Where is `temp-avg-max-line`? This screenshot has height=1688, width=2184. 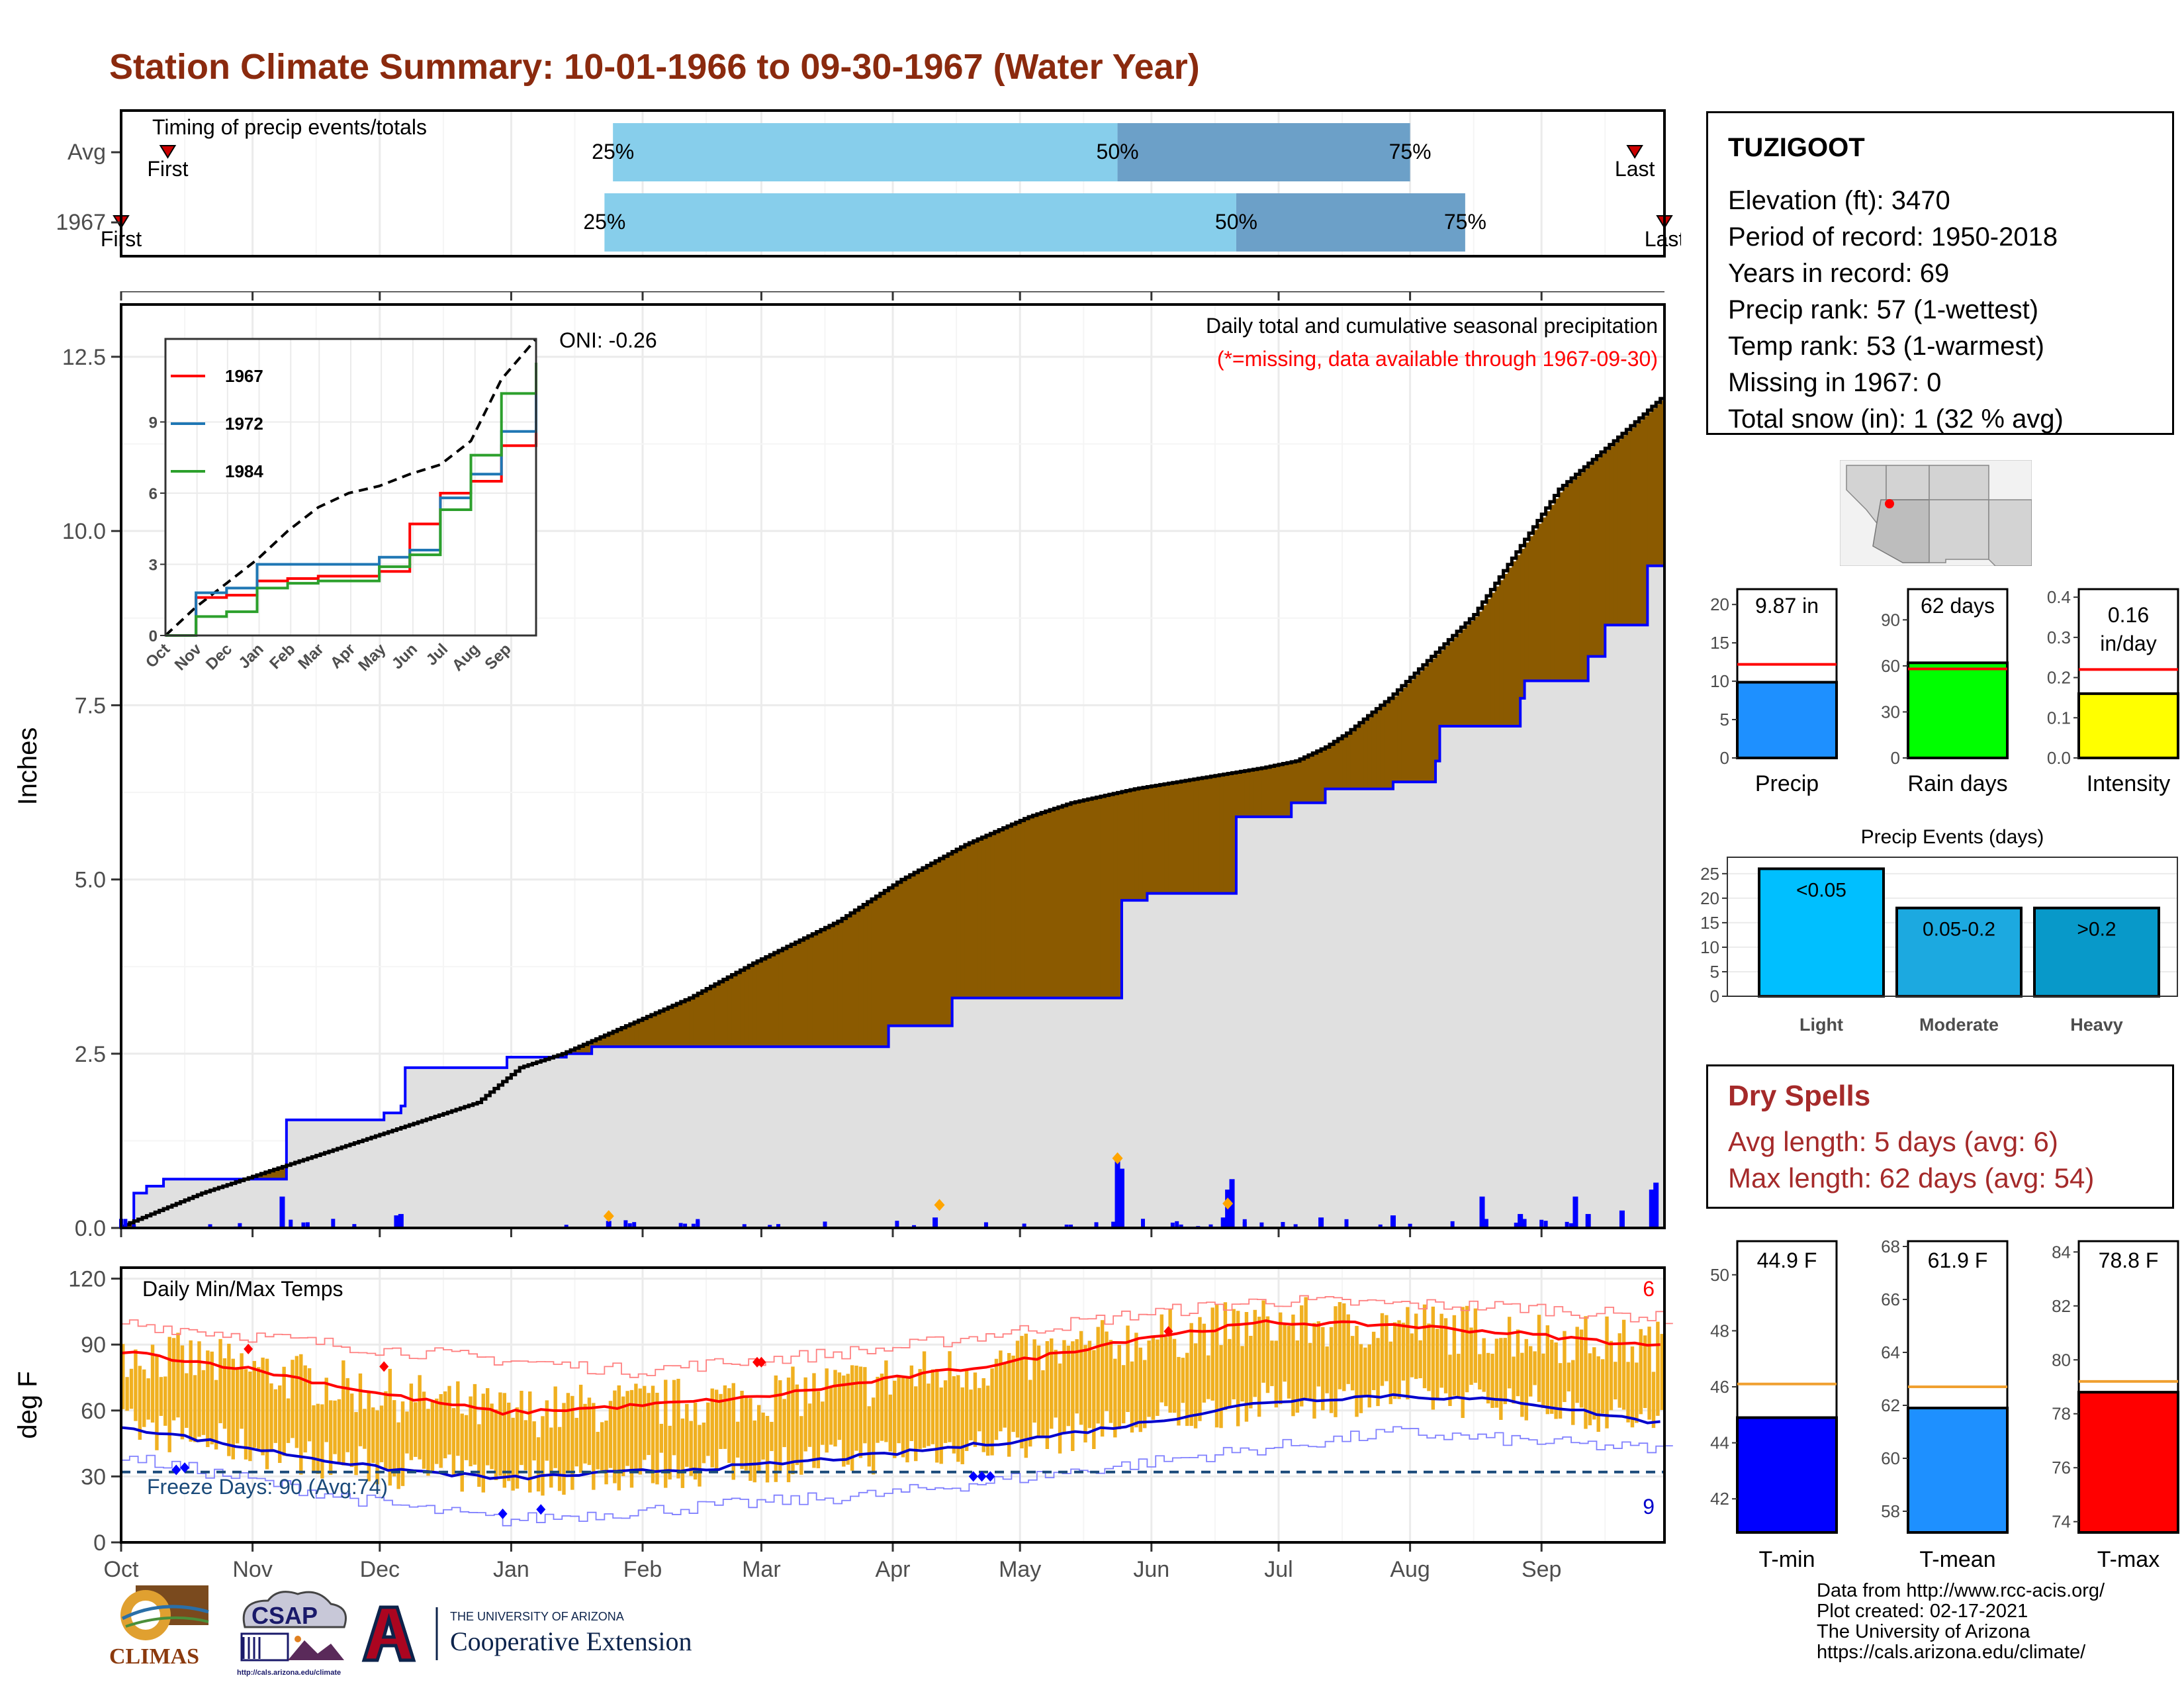
temp-avg-max-line is located at coordinates (890, 1367).